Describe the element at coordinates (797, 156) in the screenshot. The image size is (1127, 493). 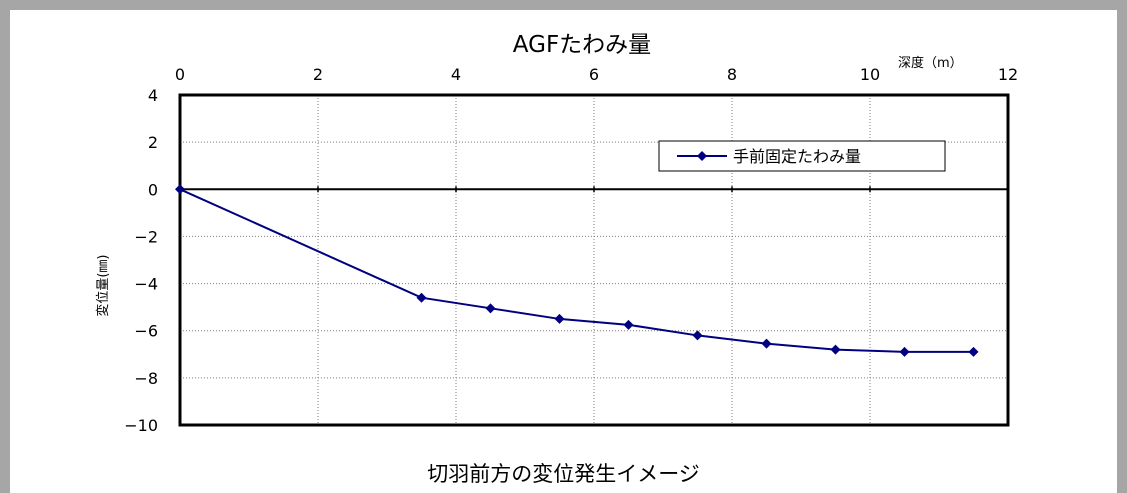
I see `legend-label: 手前固定たわみ量` at that location.